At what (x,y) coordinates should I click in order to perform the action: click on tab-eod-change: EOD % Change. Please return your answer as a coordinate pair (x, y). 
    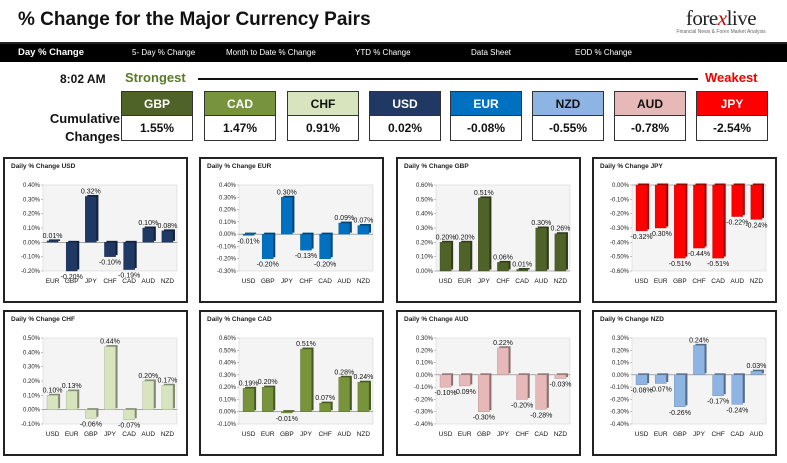
    Looking at the image, I should click on (603, 52).